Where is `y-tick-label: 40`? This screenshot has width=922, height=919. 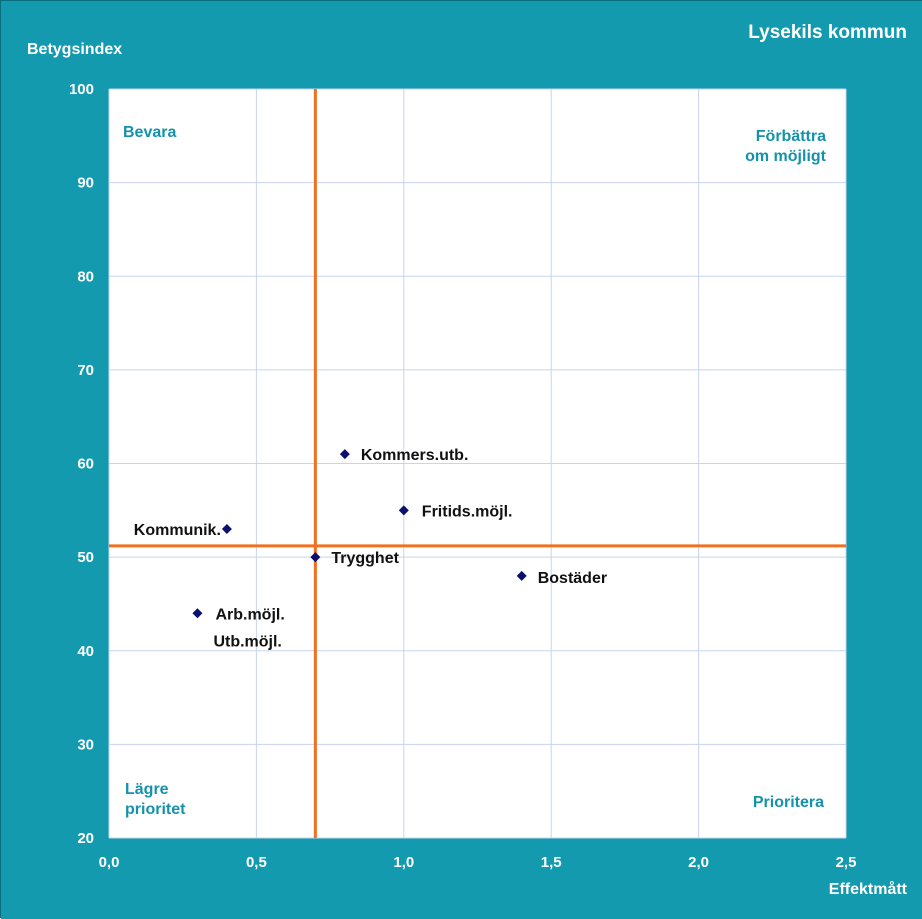
y-tick-label: 40 is located at coordinates (85, 651).